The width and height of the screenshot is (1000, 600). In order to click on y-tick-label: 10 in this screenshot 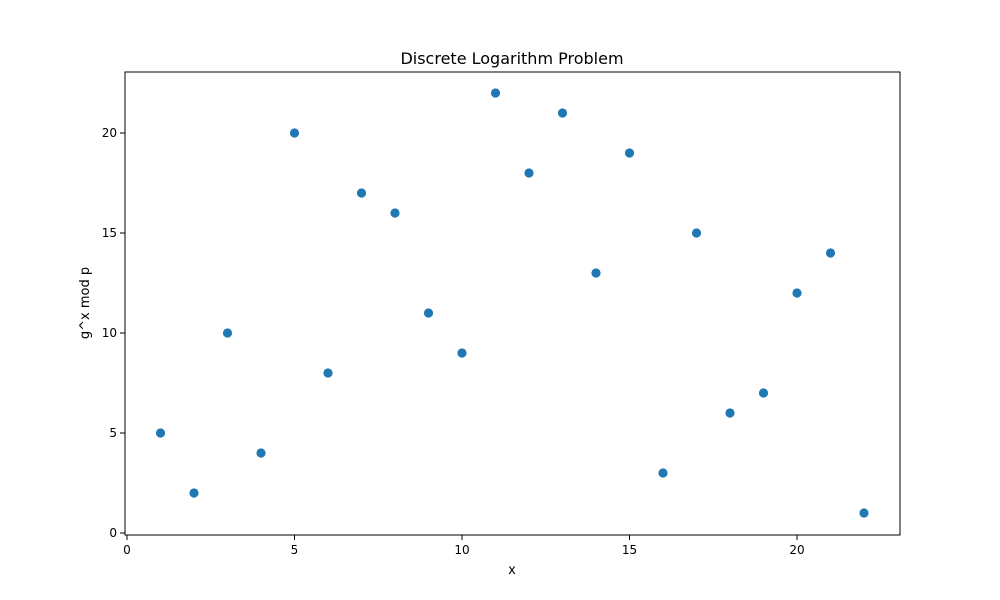, I will do `click(109, 333)`.